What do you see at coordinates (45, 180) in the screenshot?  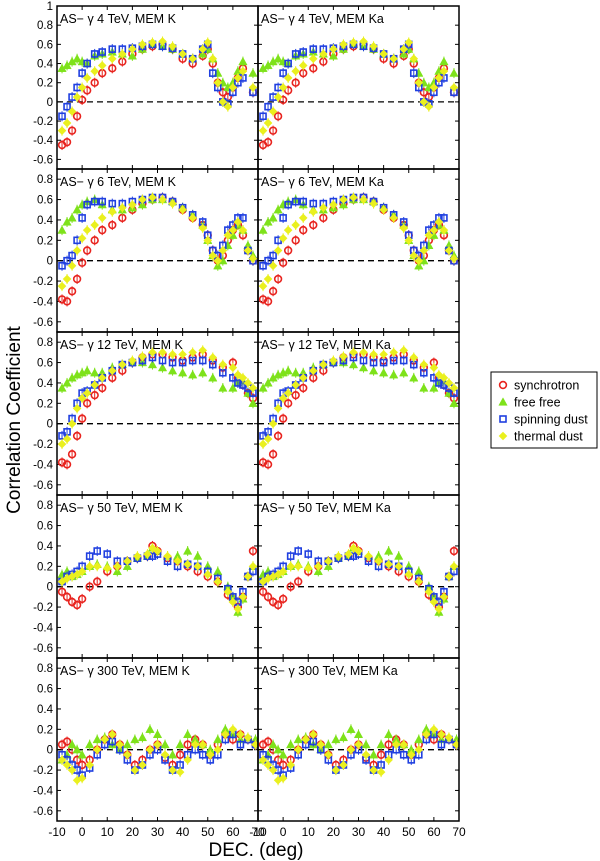 I see `y-tick-label: 0.8` at bounding box center [45, 180].